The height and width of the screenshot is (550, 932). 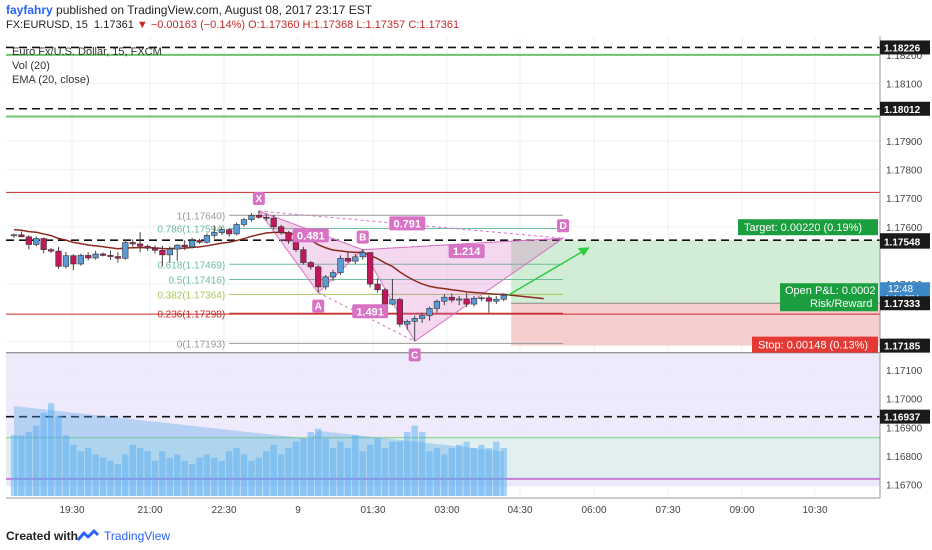 I want to click on author-link: fayfahry, so click(x=29, y=10).